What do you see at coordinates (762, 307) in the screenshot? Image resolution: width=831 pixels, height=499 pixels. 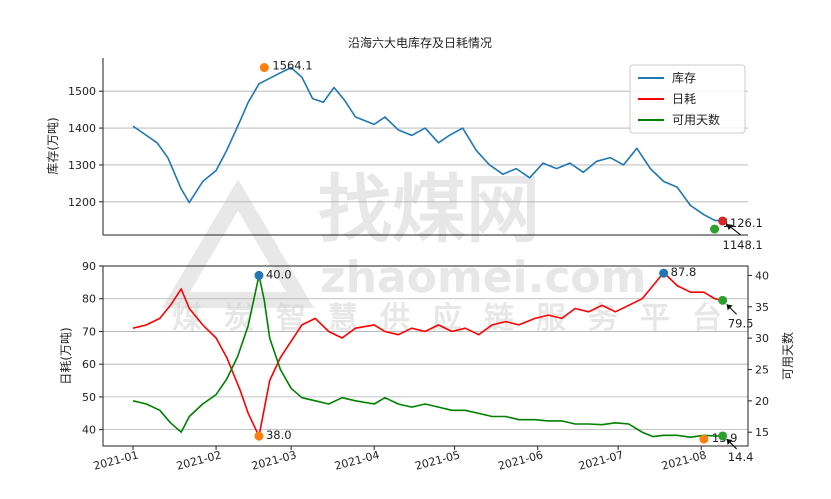 I see `bottom-right-tick-label: 35` at bounding box center [762, 307].